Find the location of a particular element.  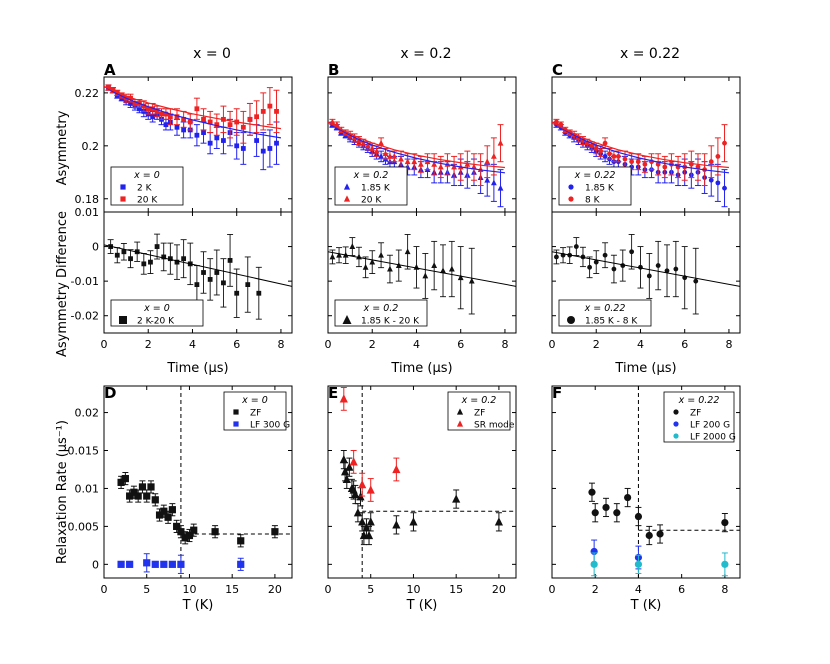

rate-0-legend-marker is located at coordinates (236, 424).